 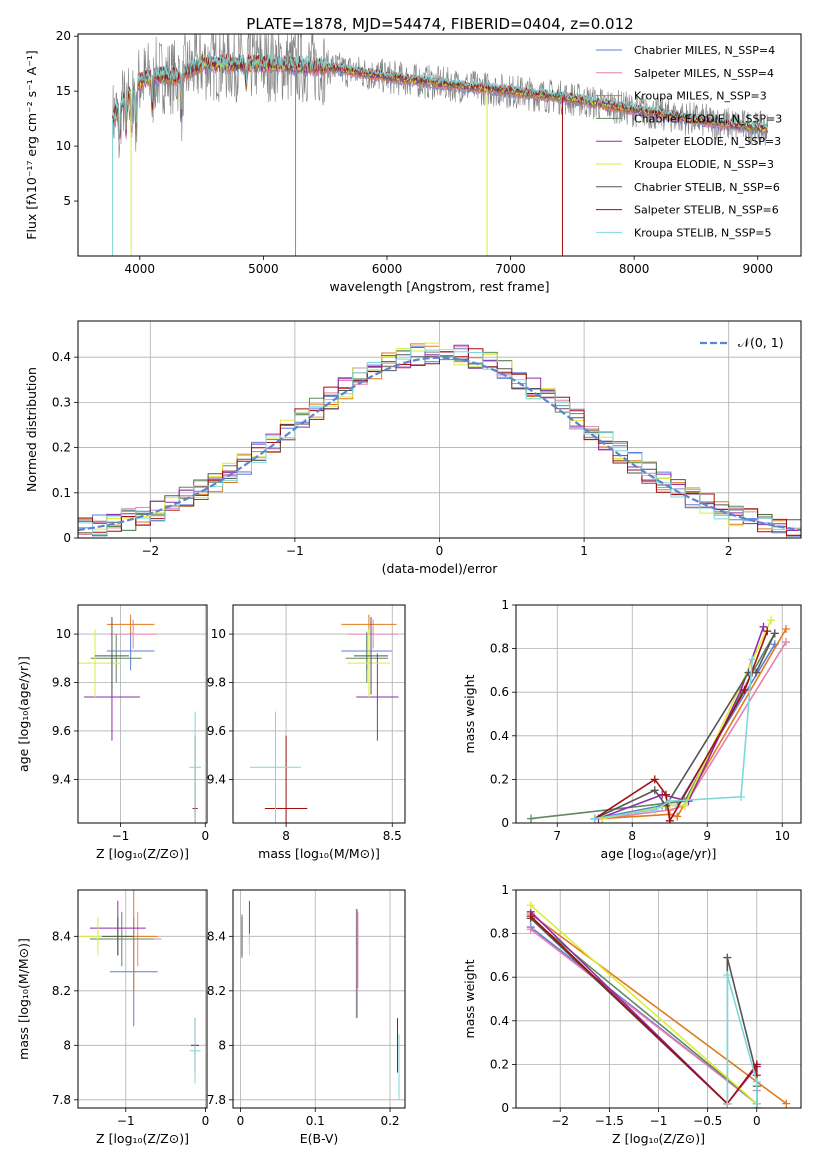 I want to click on normal-curve, so click(x=439, y=444).